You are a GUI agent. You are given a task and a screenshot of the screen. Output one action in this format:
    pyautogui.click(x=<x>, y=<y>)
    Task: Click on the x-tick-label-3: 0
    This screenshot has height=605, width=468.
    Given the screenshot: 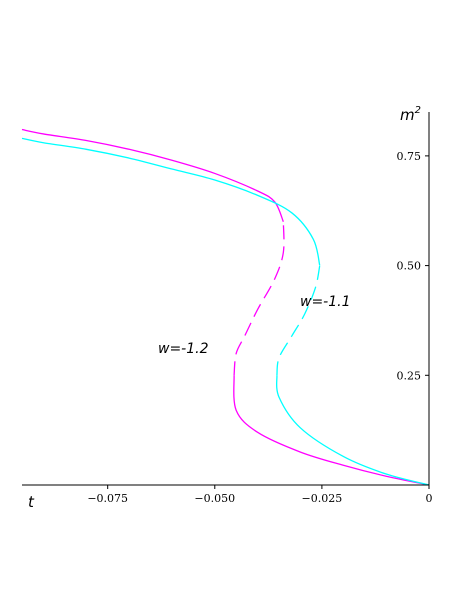 What is the action you would take?
    pyautogui.click(x=429, y=498)
    